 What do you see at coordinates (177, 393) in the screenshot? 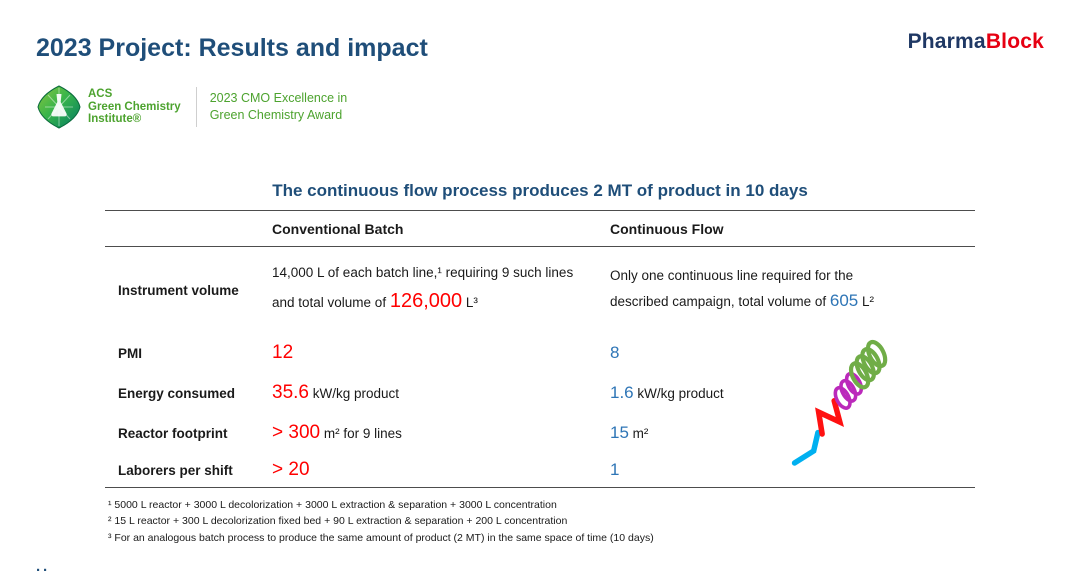
I see `row-label: Energy consumed` at bounding box center [177, 393].